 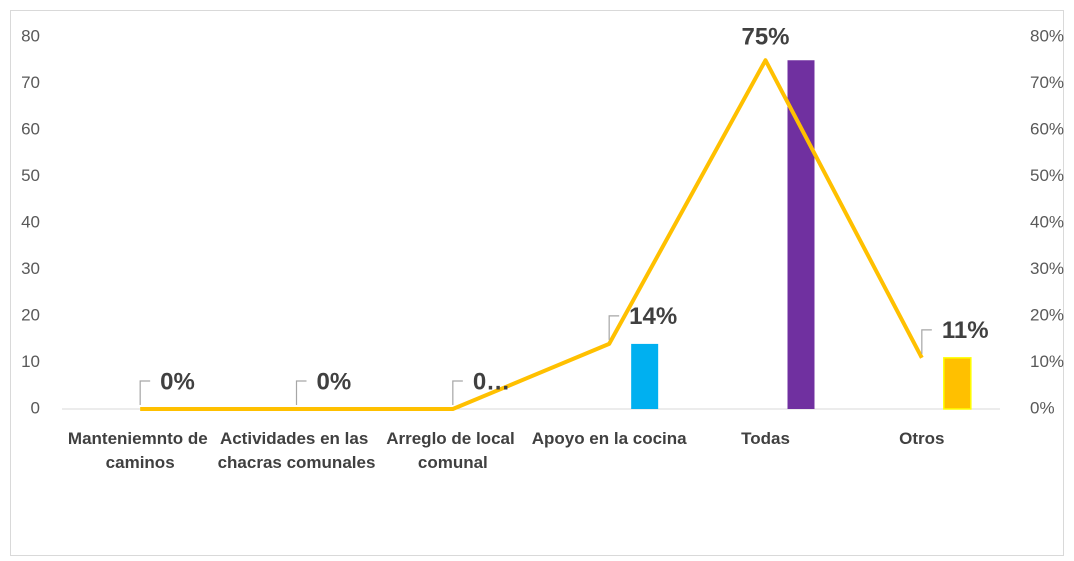 I want to click on y-tick-label: 60, so click(x=30, y=128).